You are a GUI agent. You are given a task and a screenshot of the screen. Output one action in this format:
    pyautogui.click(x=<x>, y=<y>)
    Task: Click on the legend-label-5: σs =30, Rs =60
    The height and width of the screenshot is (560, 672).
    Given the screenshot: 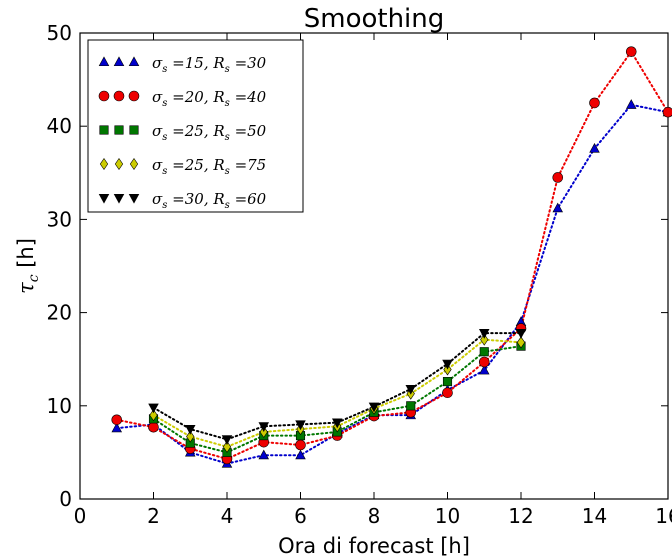 What is the action you would take?
    pyautogui.click(x=209, y=200)
    